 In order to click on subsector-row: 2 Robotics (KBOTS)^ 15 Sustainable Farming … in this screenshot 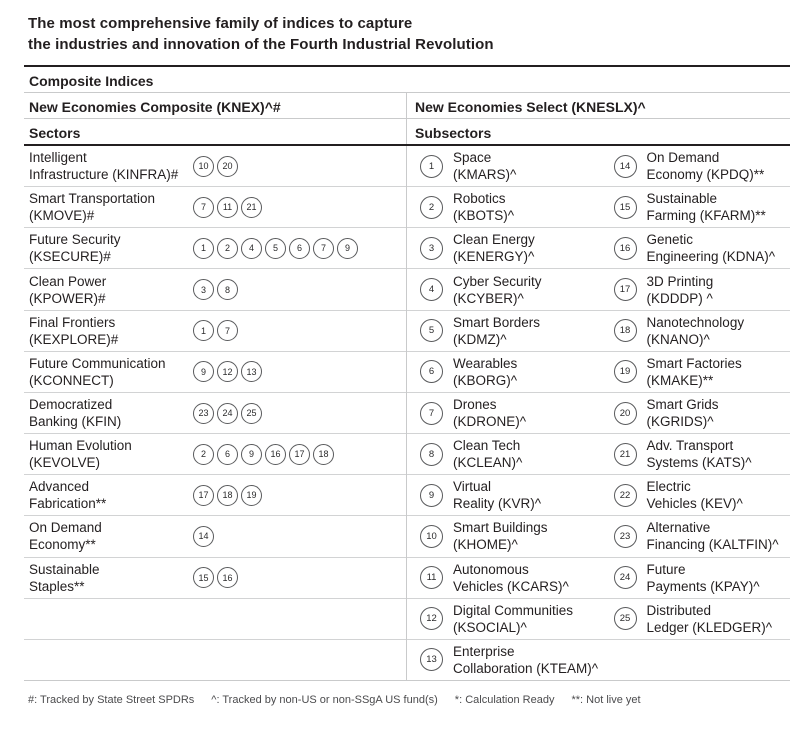, I will do `click(598, 206)`.